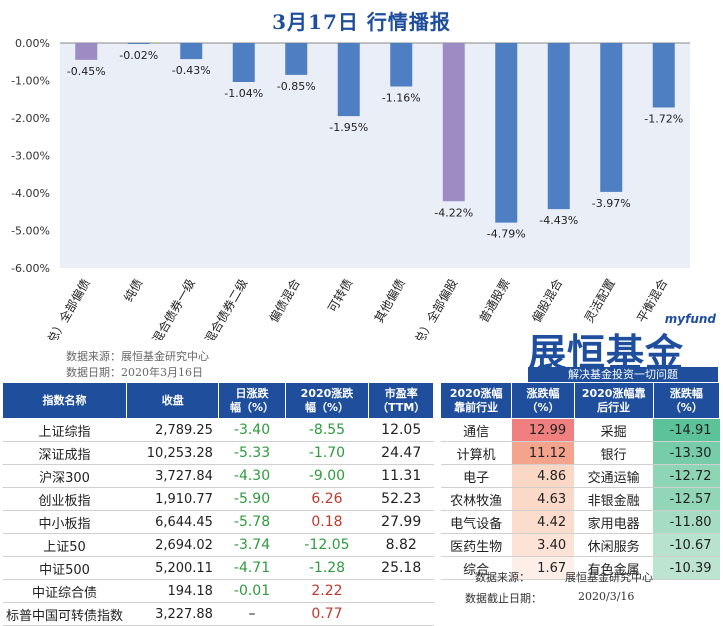  Describe the element at coordinates (327, 430) in the screenshot. I see `ytd-change: -8.55` at that location.